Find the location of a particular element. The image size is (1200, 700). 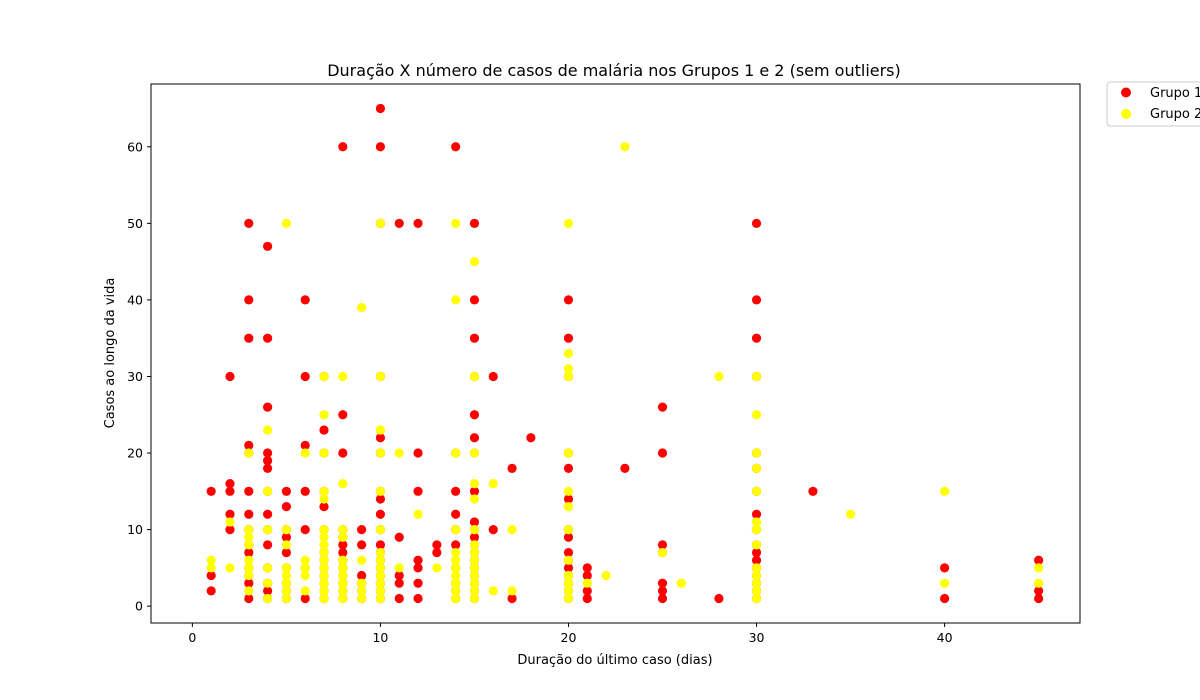

x-axis-label: Duração do último caso (dias) is located at coordinates (614, 660).